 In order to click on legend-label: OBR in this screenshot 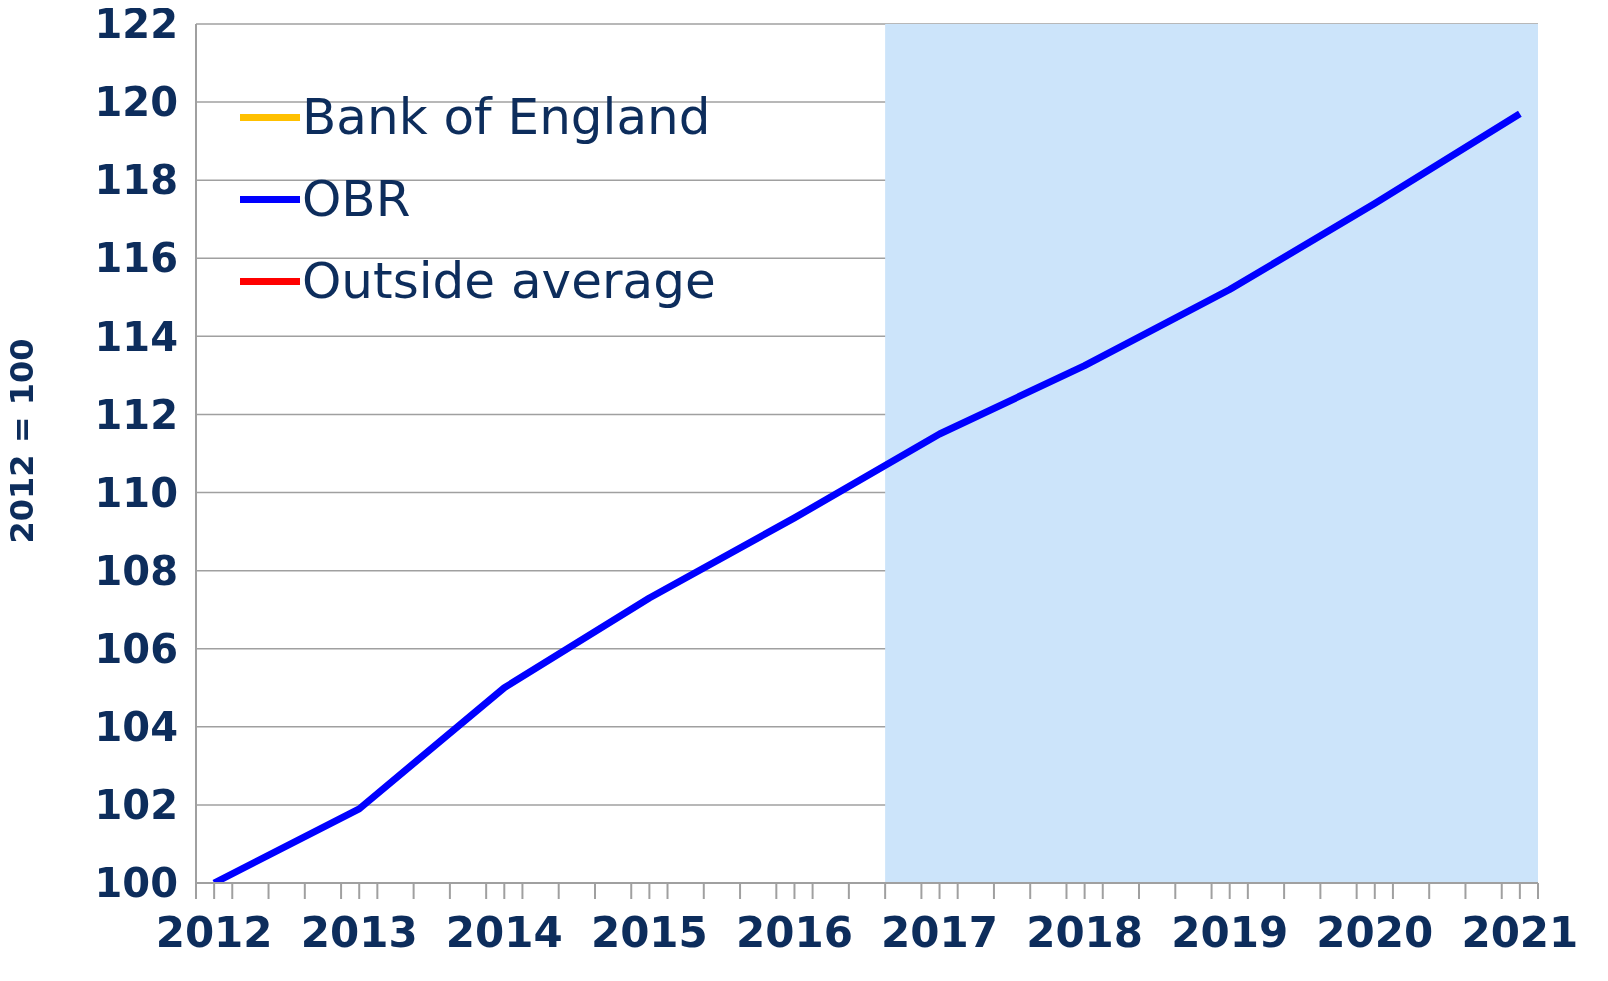, I will do `click(356, 199)`.